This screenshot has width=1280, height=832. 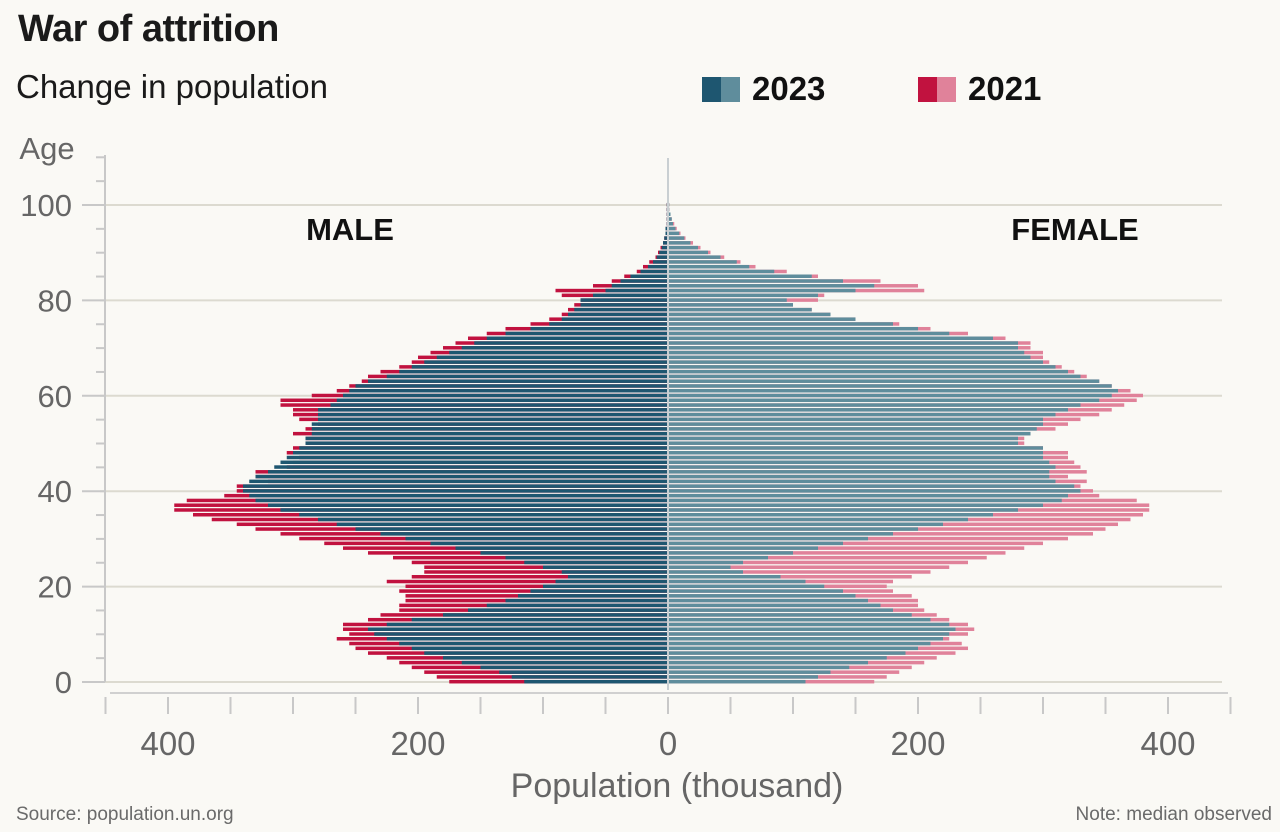 I want to click on y-tick-label-40: 40, so click(x=55, y=491).